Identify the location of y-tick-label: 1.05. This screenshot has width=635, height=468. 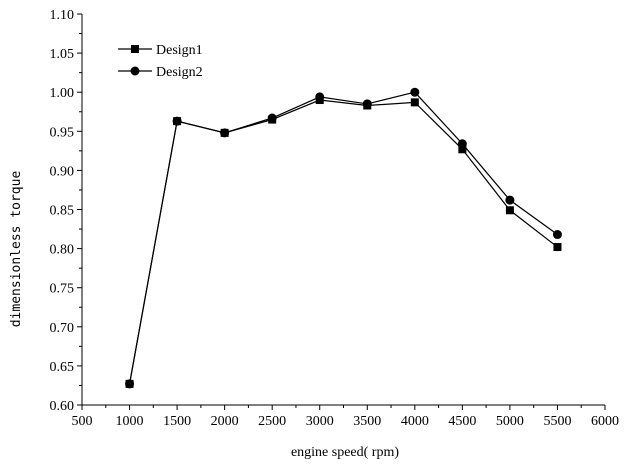
(62, 54).